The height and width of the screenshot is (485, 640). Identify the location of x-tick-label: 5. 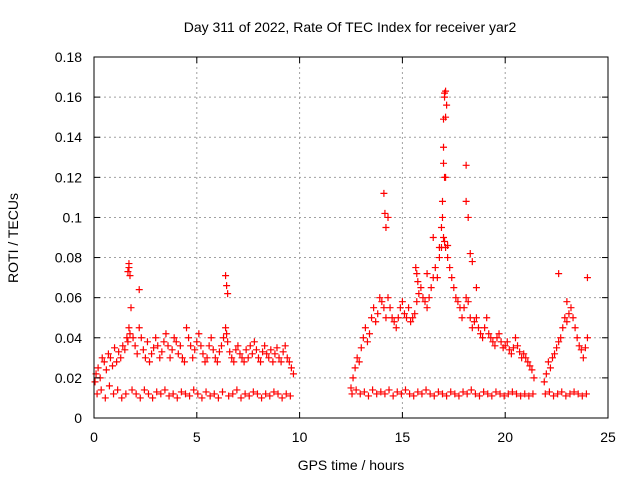
(197, 437).